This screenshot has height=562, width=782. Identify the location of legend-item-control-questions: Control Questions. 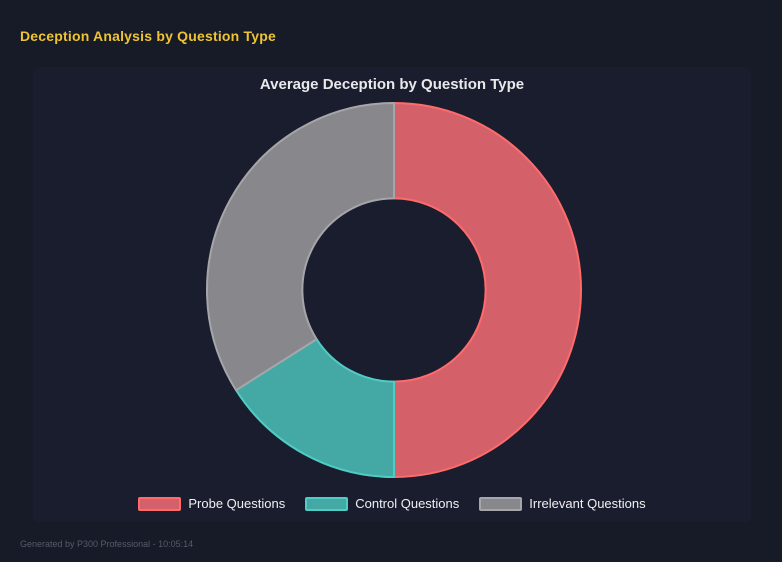
(382, 503).